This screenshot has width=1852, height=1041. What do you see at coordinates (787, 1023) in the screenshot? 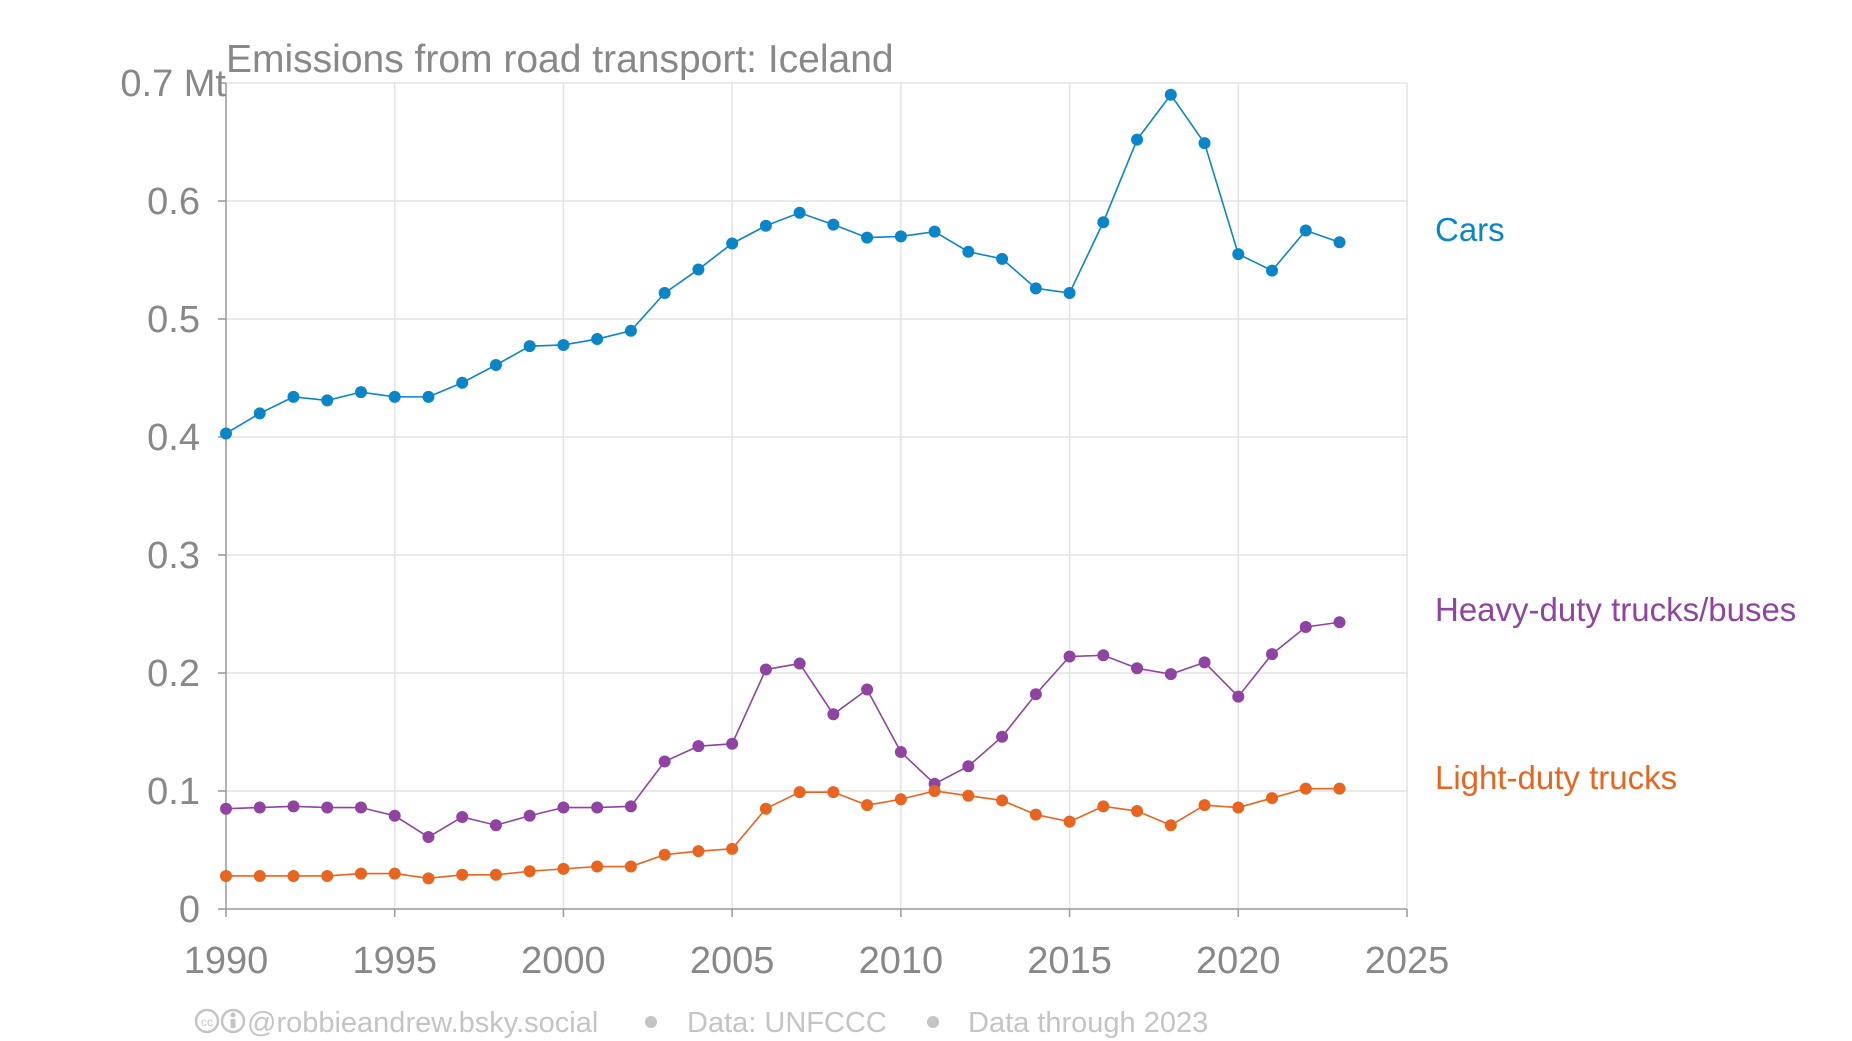
I see `footer-source: Data: UNFCCC` at bounding box center [787, 1023].